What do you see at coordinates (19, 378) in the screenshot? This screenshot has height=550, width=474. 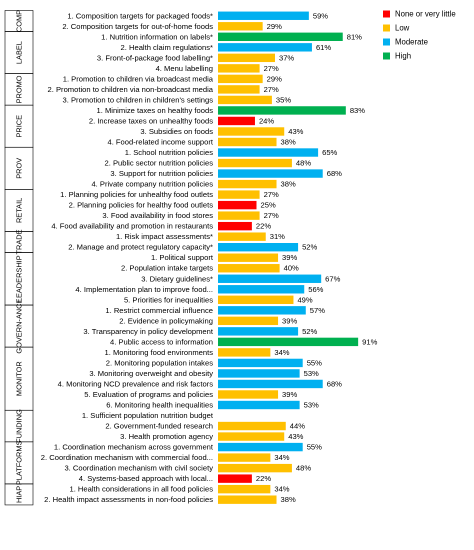 I see `group-label: MONITOR` at bounding box center [19, 378].